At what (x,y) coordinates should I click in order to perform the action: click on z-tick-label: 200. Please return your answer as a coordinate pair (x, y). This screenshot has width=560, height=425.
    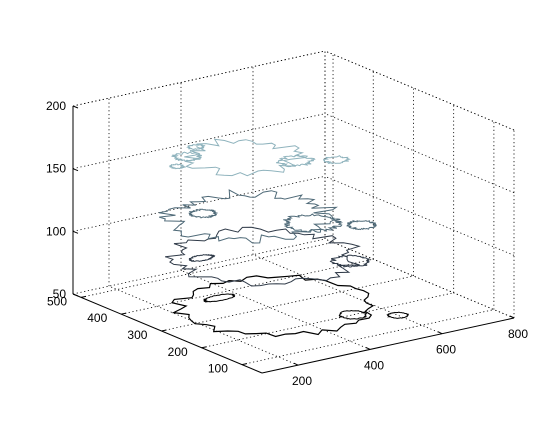
    Looking at the image, I should click on (56, 106).